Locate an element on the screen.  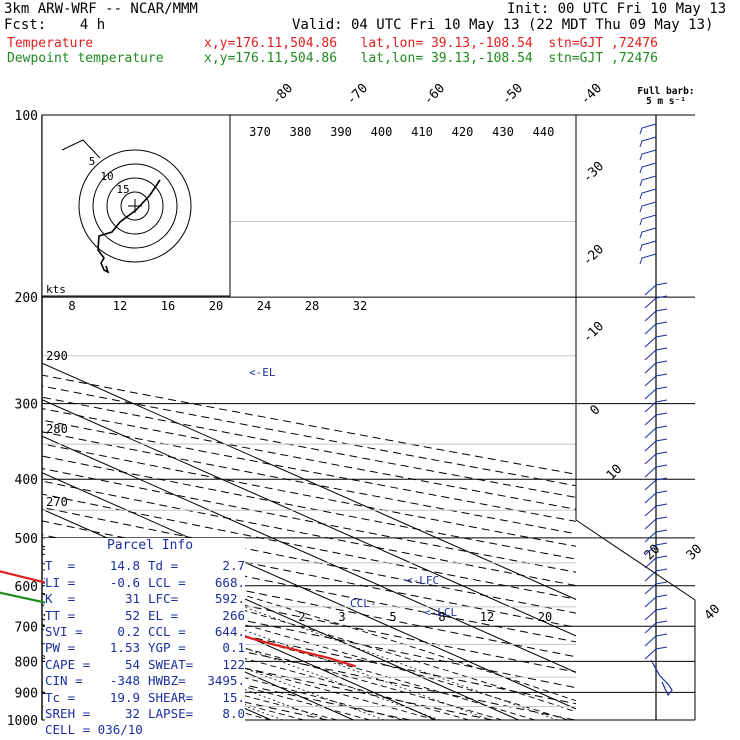
parcel-param-value: 15. is located at coordinates (233, 697).